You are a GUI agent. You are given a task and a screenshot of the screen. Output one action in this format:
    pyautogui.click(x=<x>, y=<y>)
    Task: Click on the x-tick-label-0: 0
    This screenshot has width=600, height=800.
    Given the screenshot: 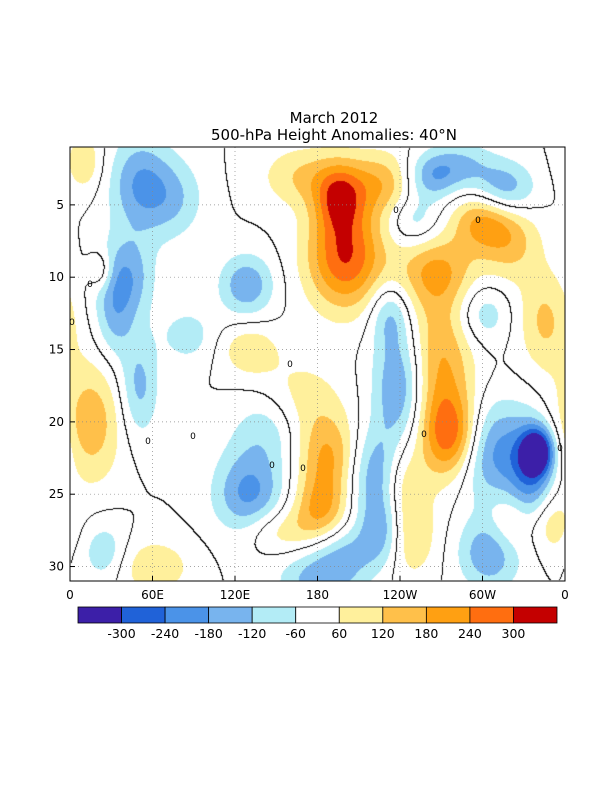 What is the action you would take?
    pyautogui.click(x=70, y=595)
    